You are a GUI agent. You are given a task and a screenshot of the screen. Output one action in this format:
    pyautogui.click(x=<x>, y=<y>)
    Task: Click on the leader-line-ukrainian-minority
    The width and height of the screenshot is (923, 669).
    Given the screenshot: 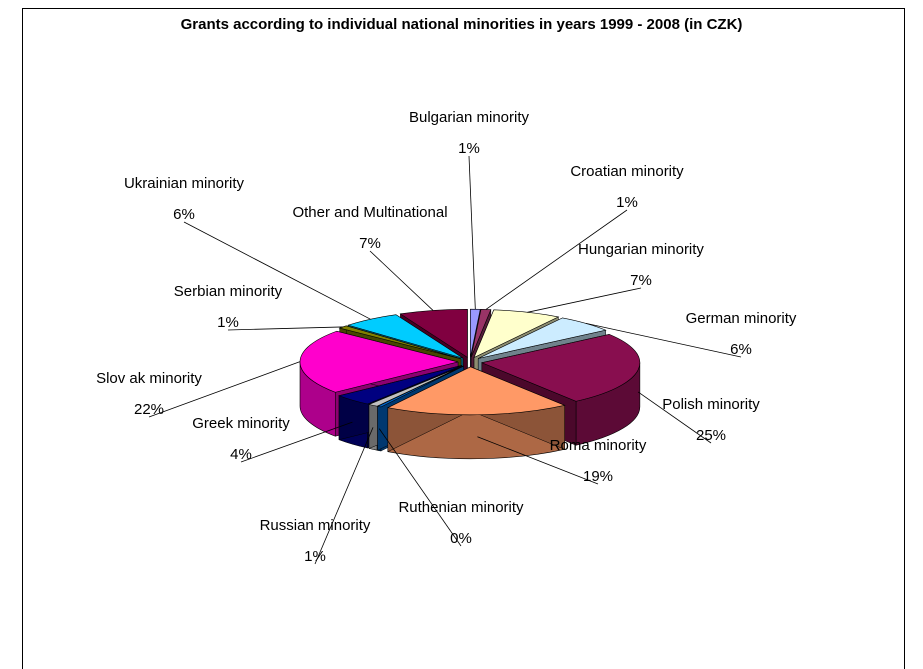 What is the action you would take?
    pyautogui.click(x=277, y=270)
    